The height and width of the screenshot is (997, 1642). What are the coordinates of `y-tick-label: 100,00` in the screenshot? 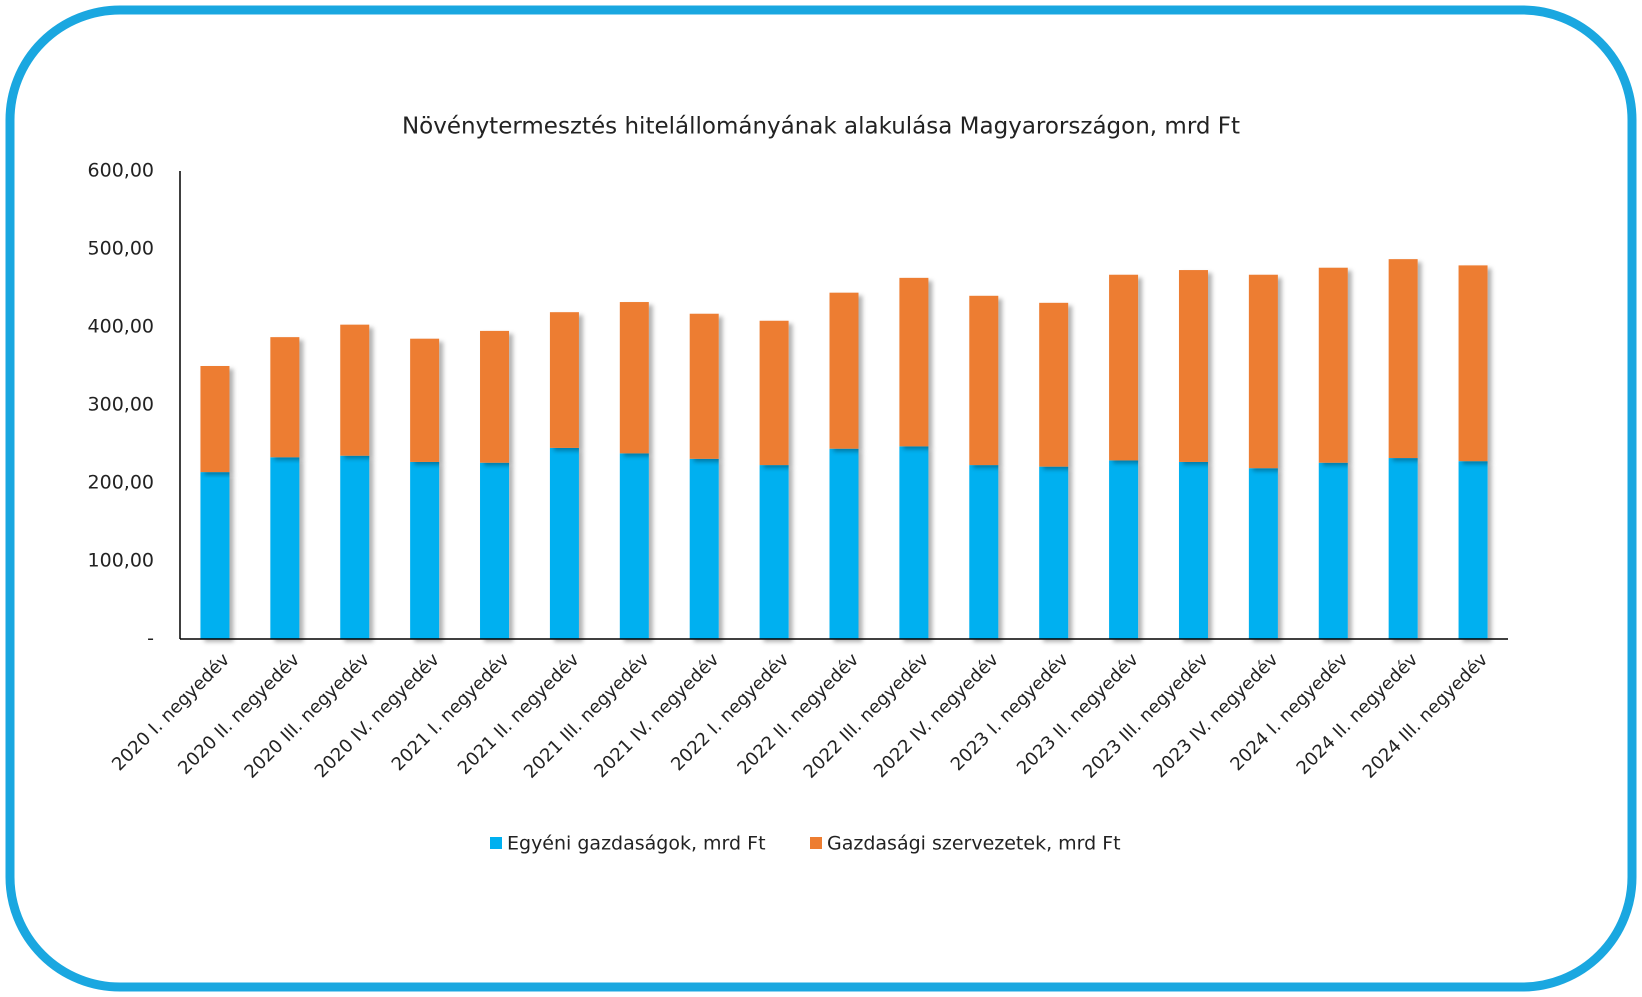 It's located at (121, 561).